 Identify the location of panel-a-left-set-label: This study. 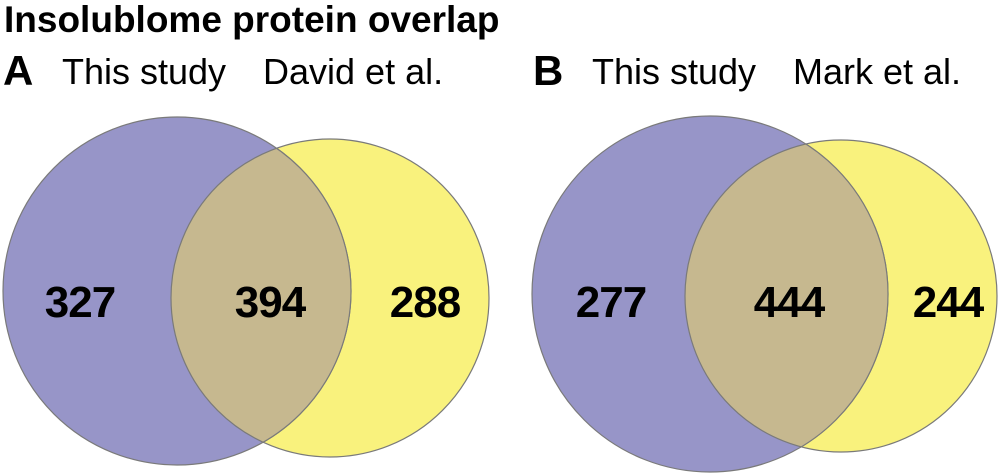
(144, 71).